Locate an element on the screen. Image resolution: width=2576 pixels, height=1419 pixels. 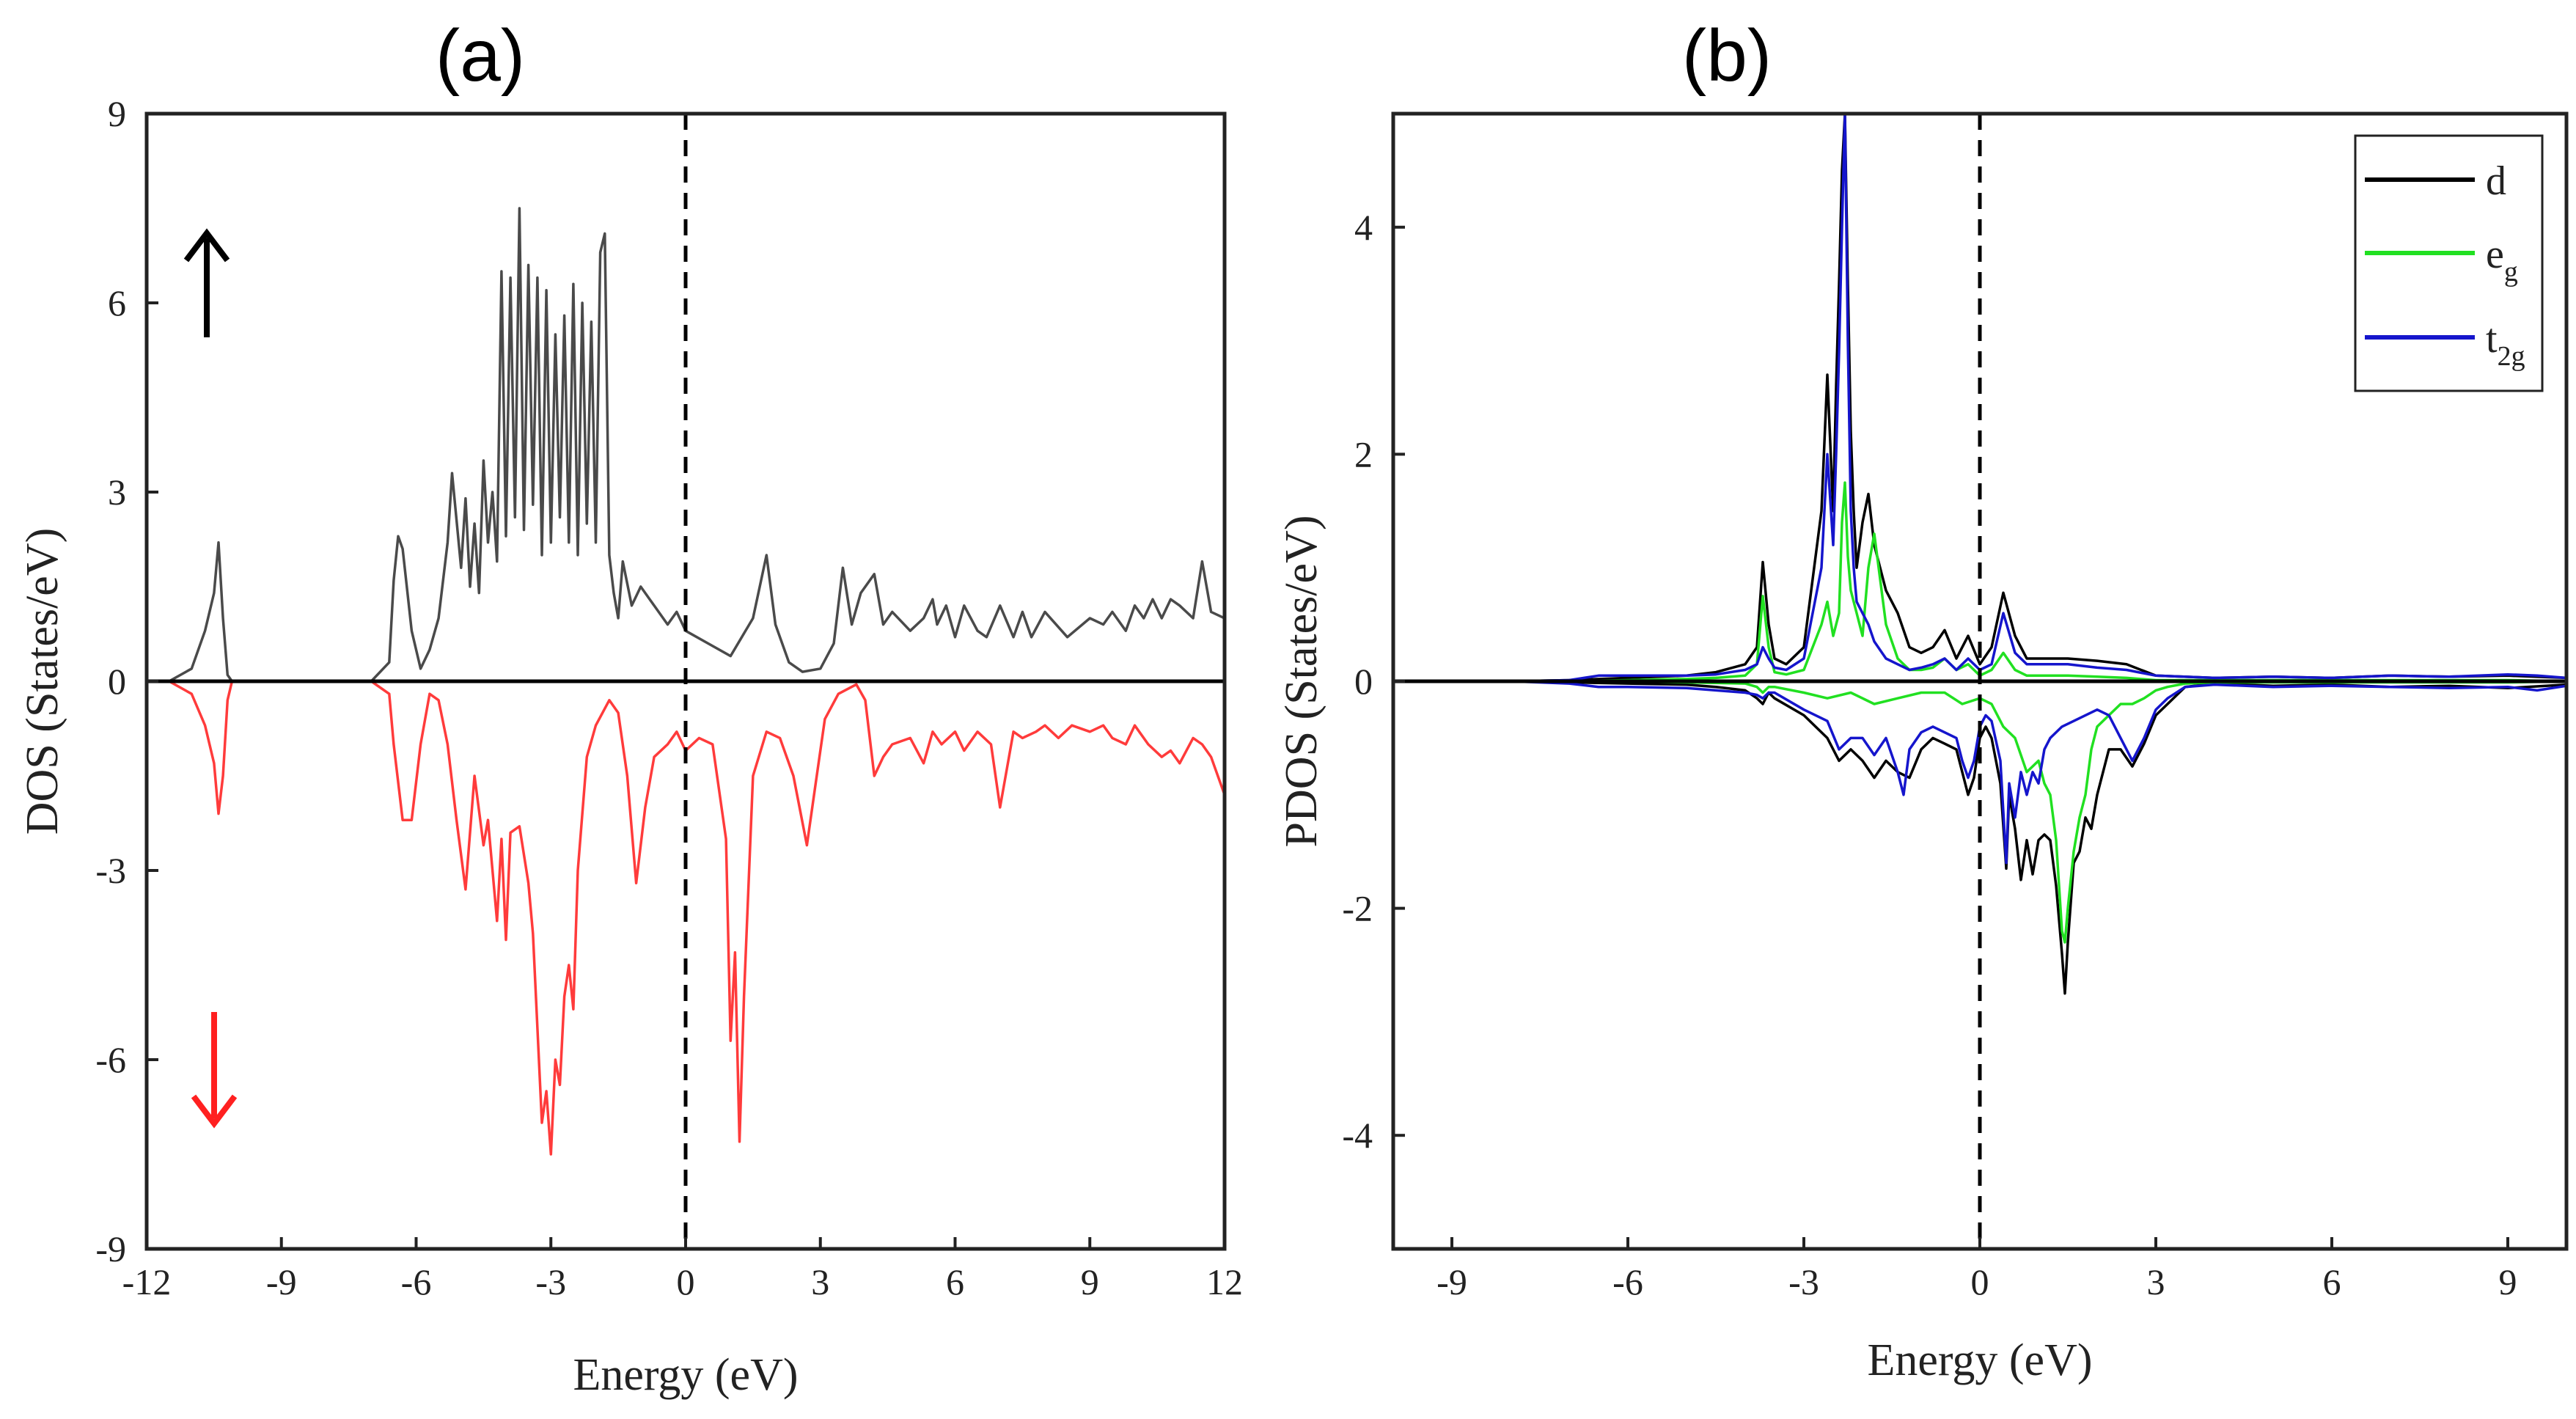
y-tick-label: 3 is located at coordinates (117, 492).